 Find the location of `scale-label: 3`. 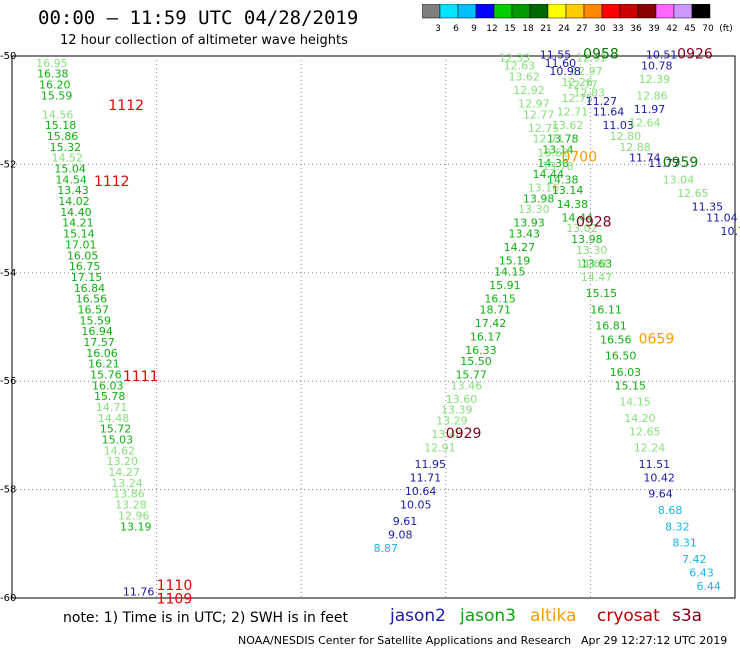

scale-label: 3 is located at coordinates (438, 29).